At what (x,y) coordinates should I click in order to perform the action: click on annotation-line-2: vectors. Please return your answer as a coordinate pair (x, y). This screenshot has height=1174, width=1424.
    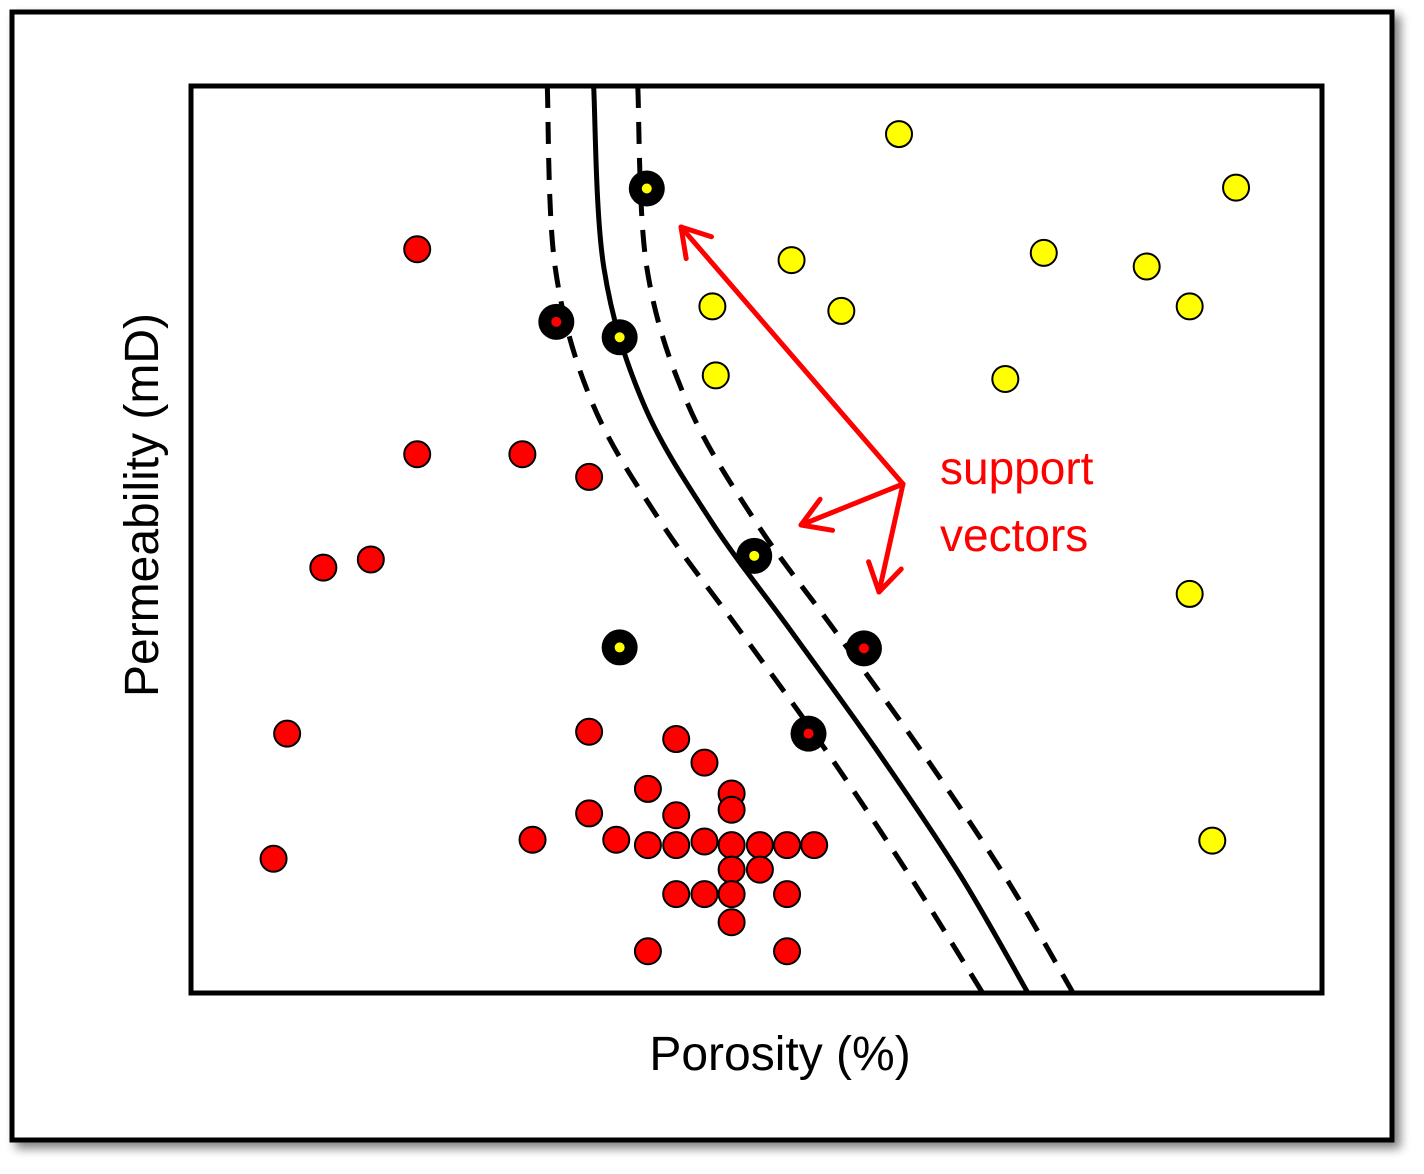
    Looking at the image, I should click on (1014, 535).